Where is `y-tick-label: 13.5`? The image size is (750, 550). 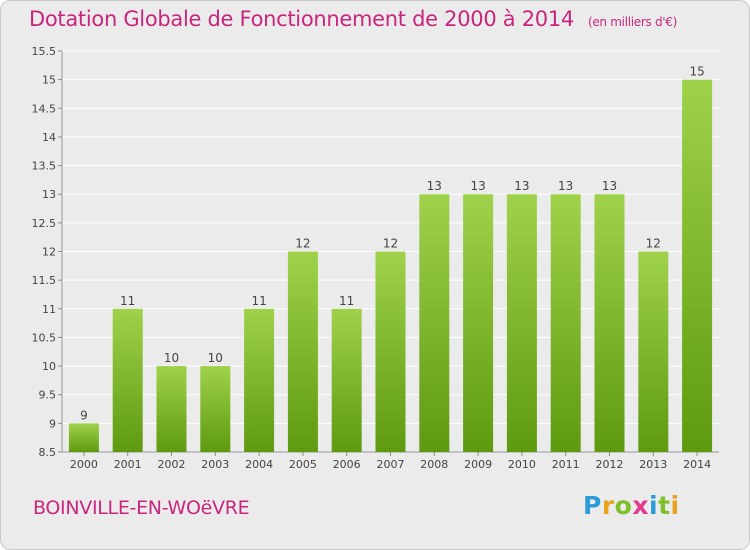 y-tick-label: 13.5 is located at coordinates (44, 166).